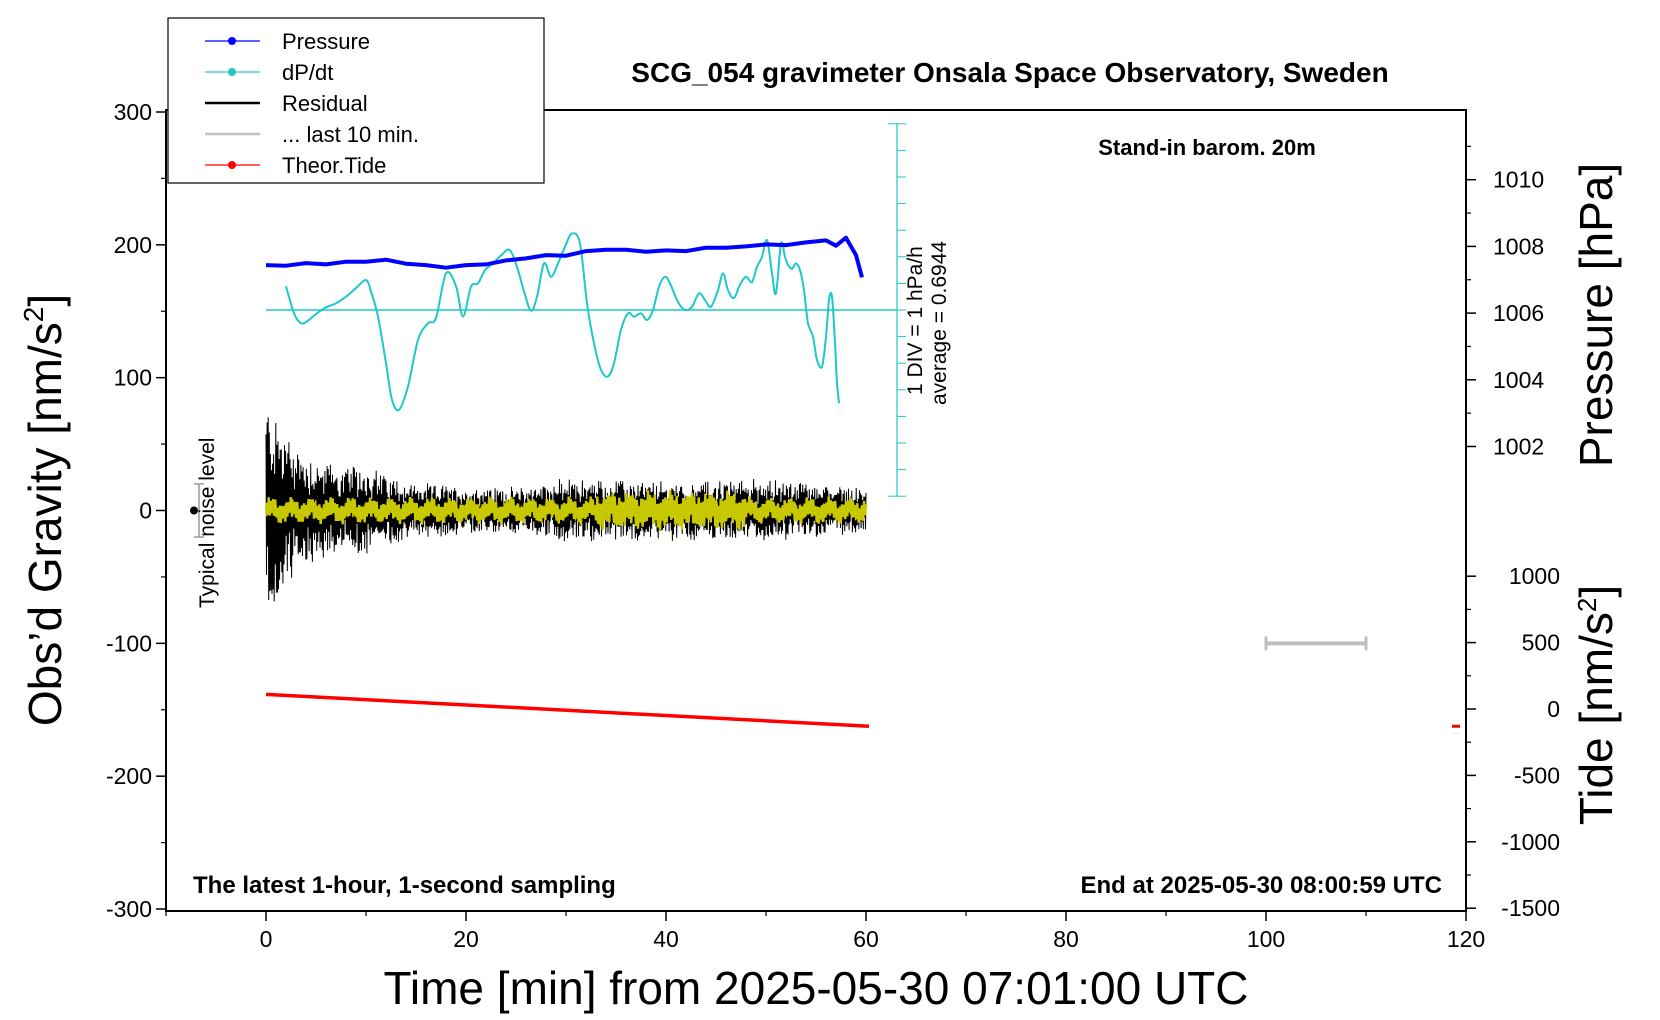 Image resolution: width=1660 pixels, height=1020 pixels. What do you see at coordinates (666, 939) in the screenshot?
I see `x-tick-label: 40` at bounding box center [666, 939].